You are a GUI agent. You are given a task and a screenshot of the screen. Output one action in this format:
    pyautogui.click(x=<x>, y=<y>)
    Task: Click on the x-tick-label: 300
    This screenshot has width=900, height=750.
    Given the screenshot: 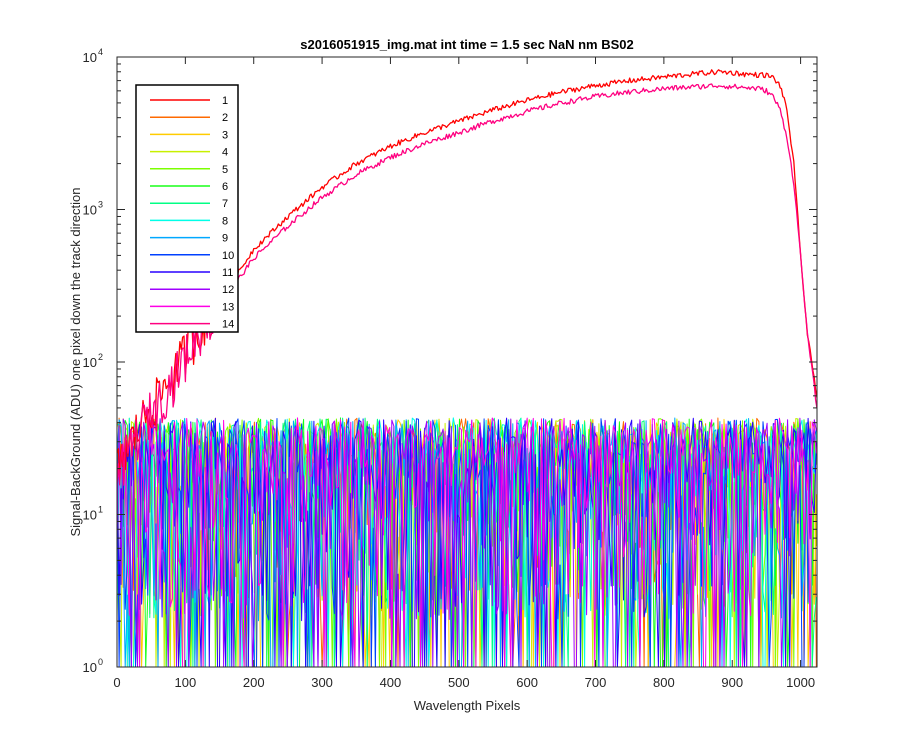 What is the action you would take?
    pyautogui.click(x=322, y=682)
    